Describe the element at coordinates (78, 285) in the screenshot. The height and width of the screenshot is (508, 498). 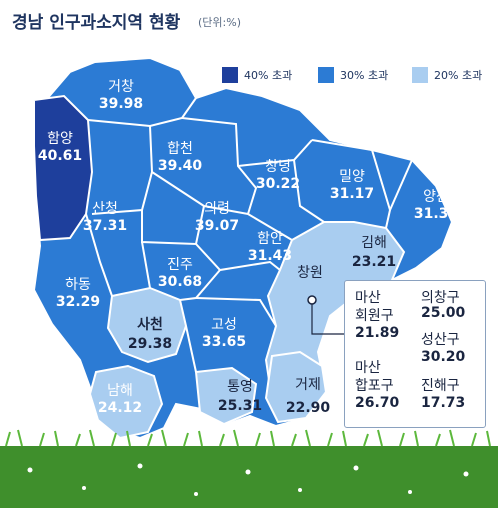
I see `region-name-hadong: 하동` at that location.